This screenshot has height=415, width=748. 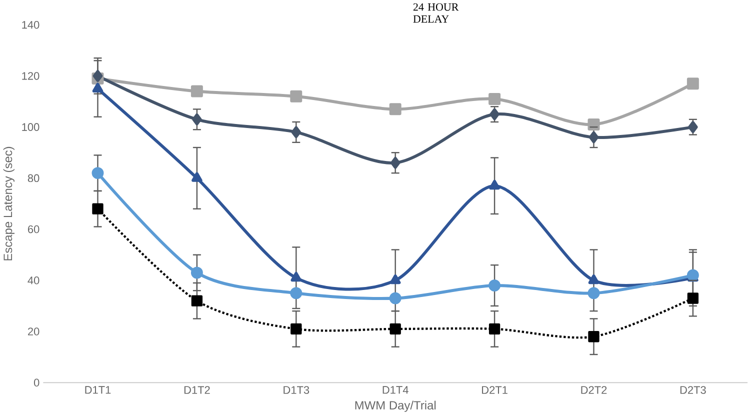 I want to click on x-tick-label: D1T2, so click(x=197, y=390).